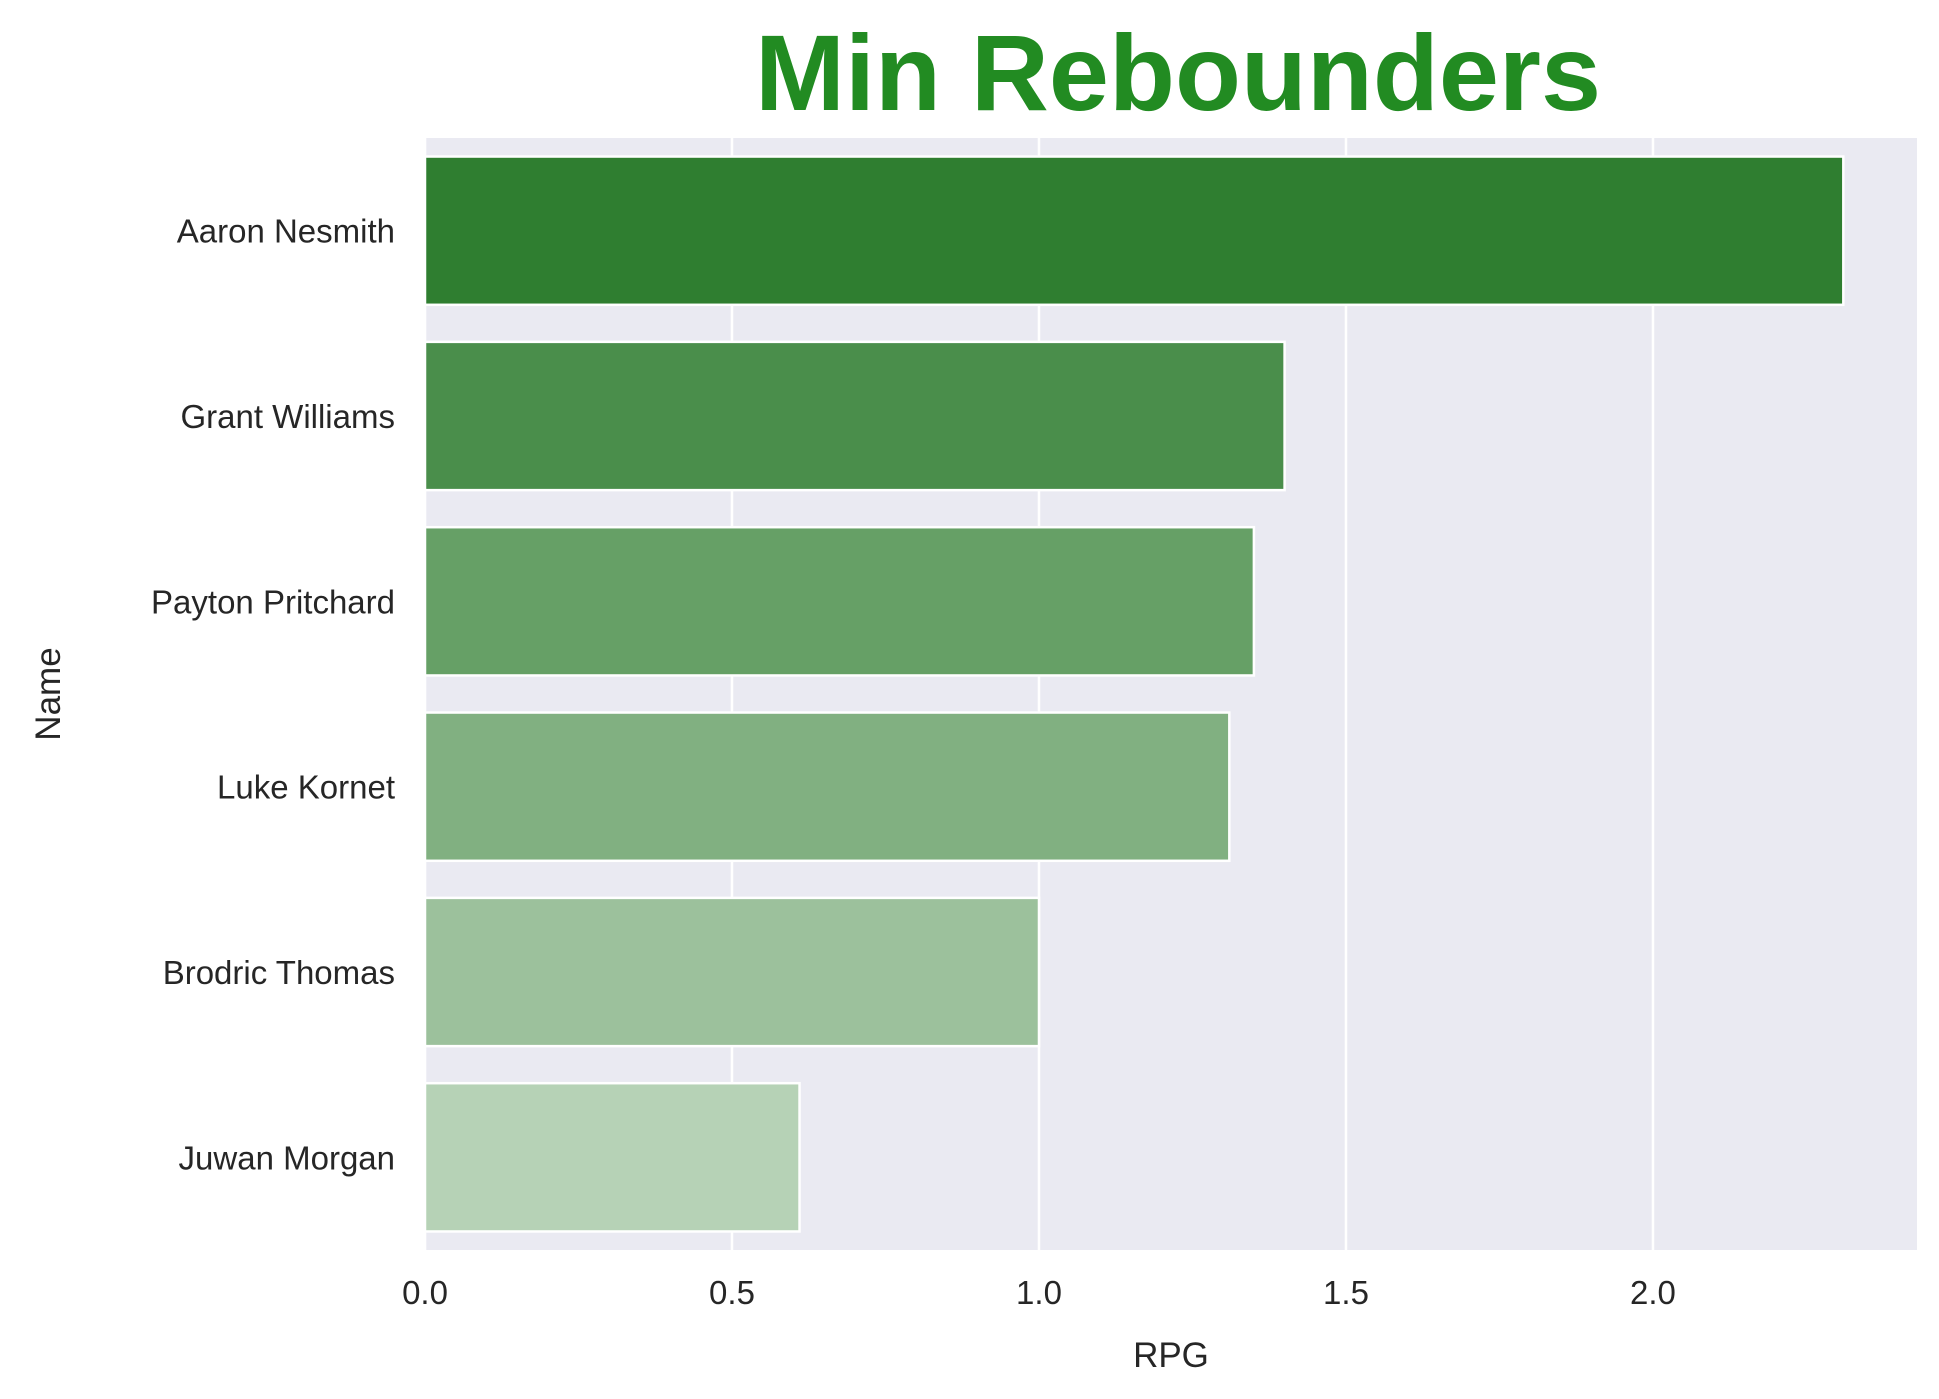 This screenshot has width=1939, height=1399. What do you see at coordinates (1653, 1292) in the screenshot?
I see `x-tick-label: 2.0` at bounding box center [1653, 1292].